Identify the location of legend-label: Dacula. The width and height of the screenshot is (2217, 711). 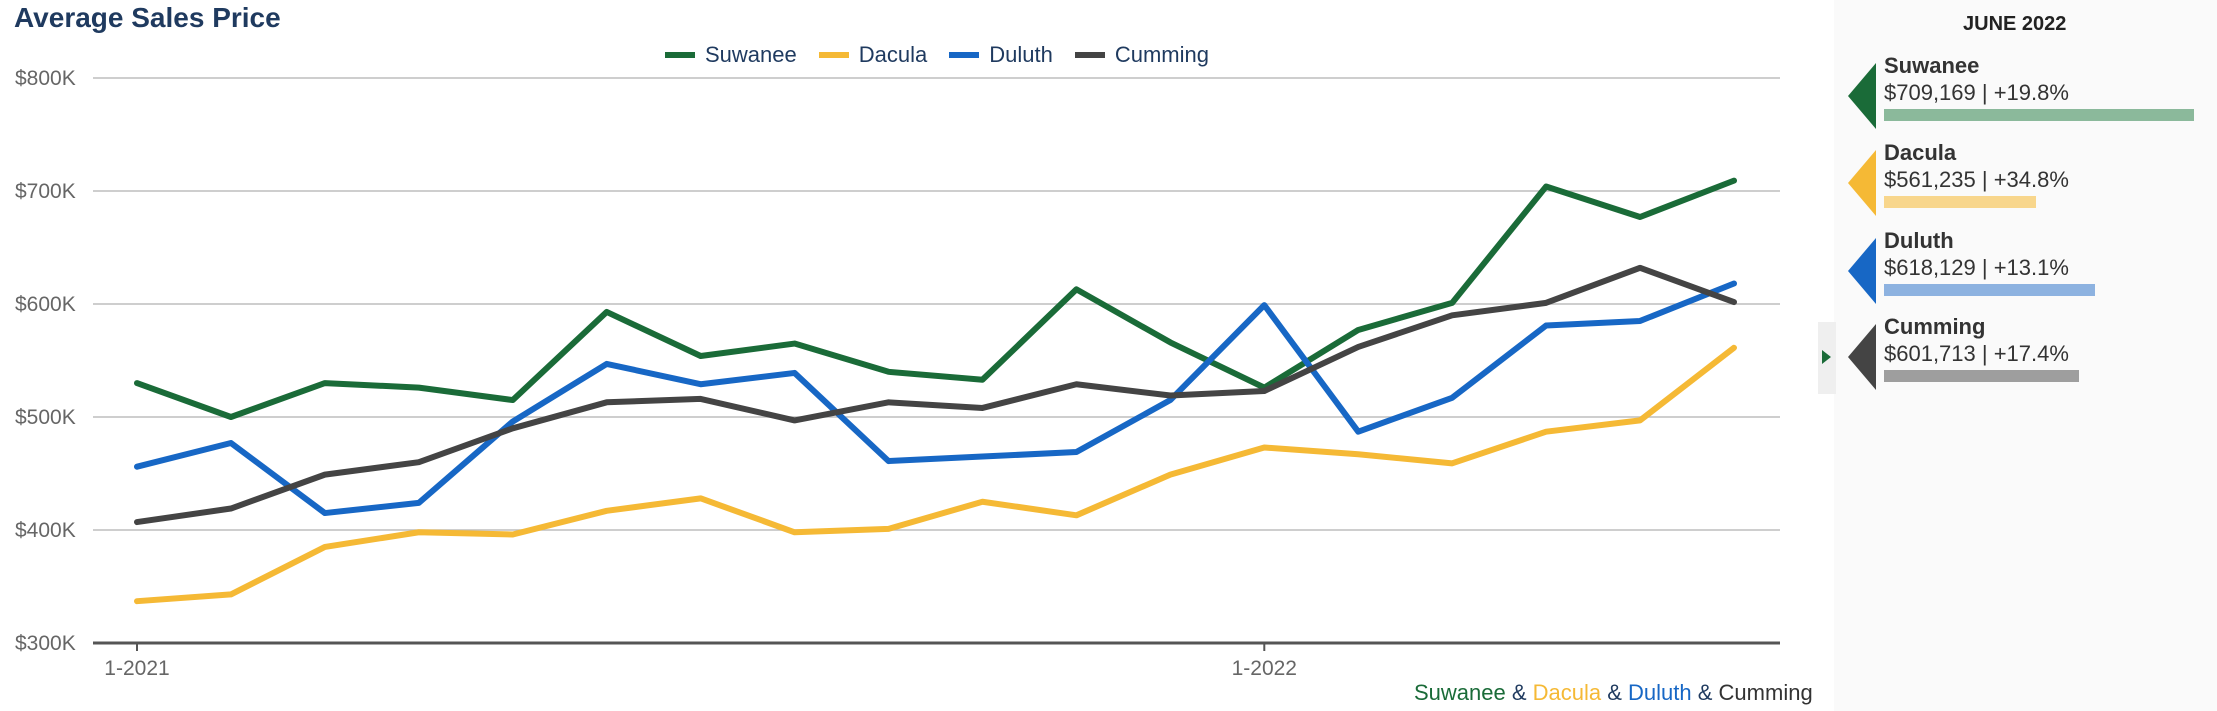
(893, 54).